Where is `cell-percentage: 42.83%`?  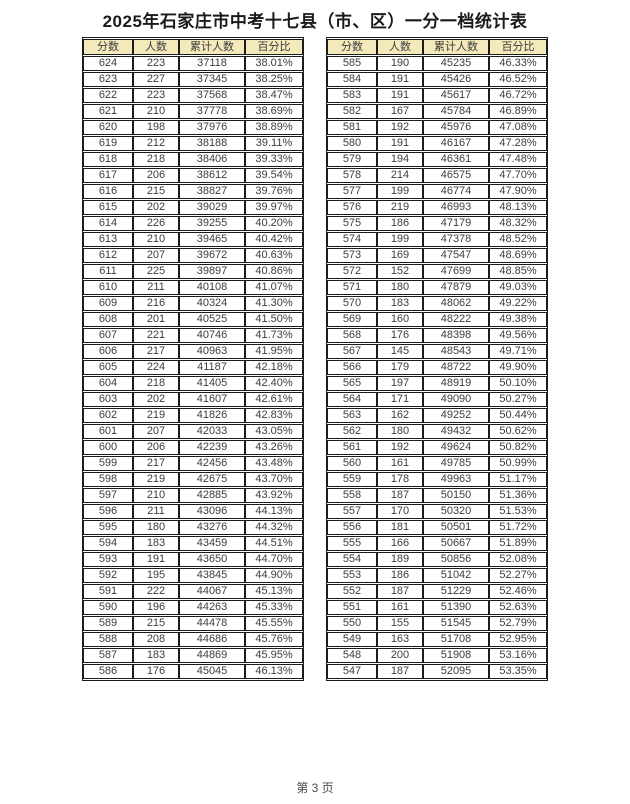 cell-percentage: 42.83% is located at coordinates (274, 415).